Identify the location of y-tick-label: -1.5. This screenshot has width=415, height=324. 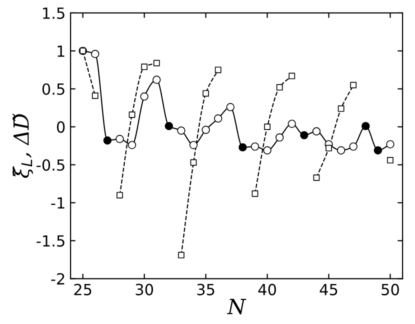
(50, 241).